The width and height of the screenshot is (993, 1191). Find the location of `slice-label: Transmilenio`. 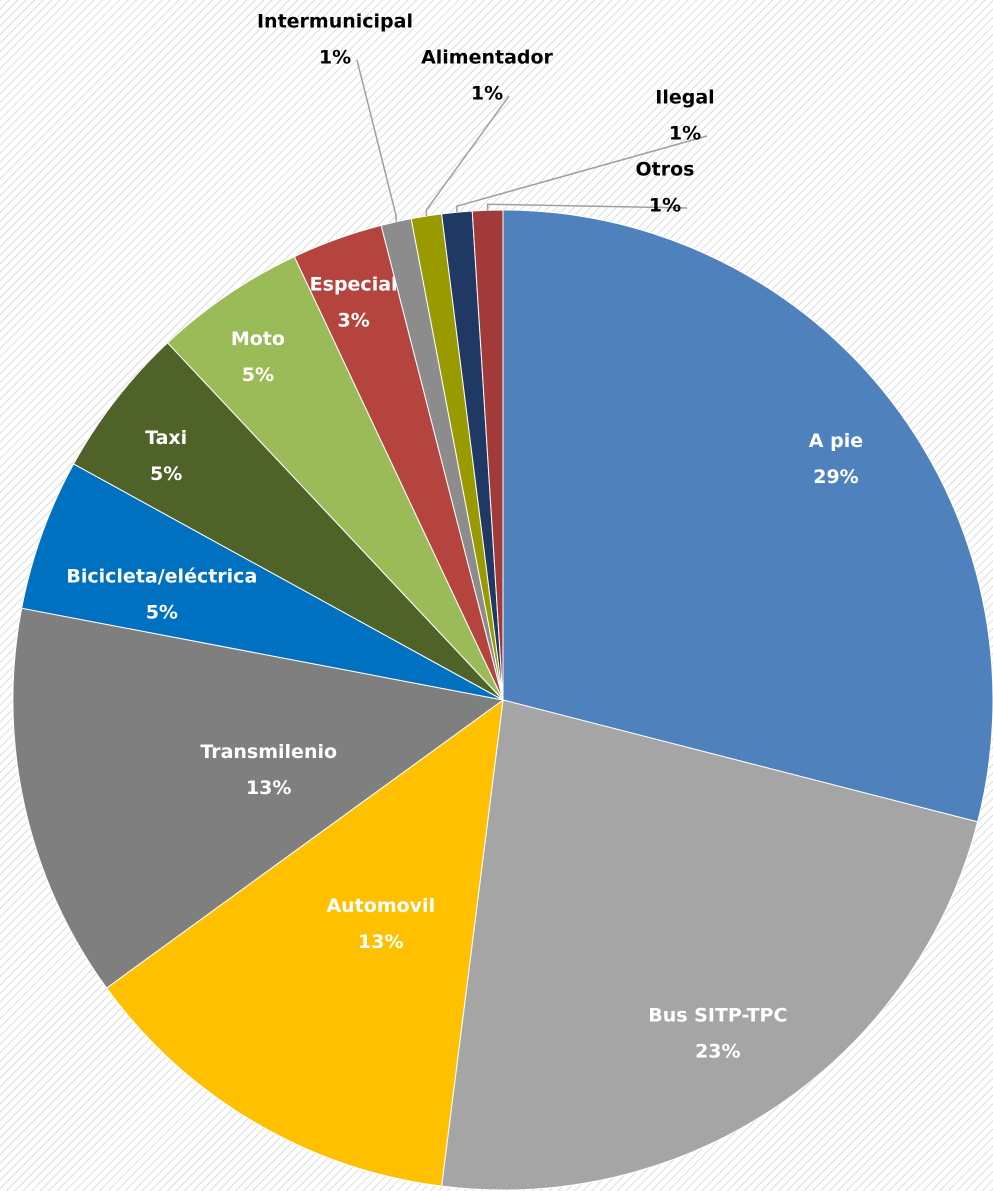

slice-label: Transmilenio is located at coordinates (268, 752).